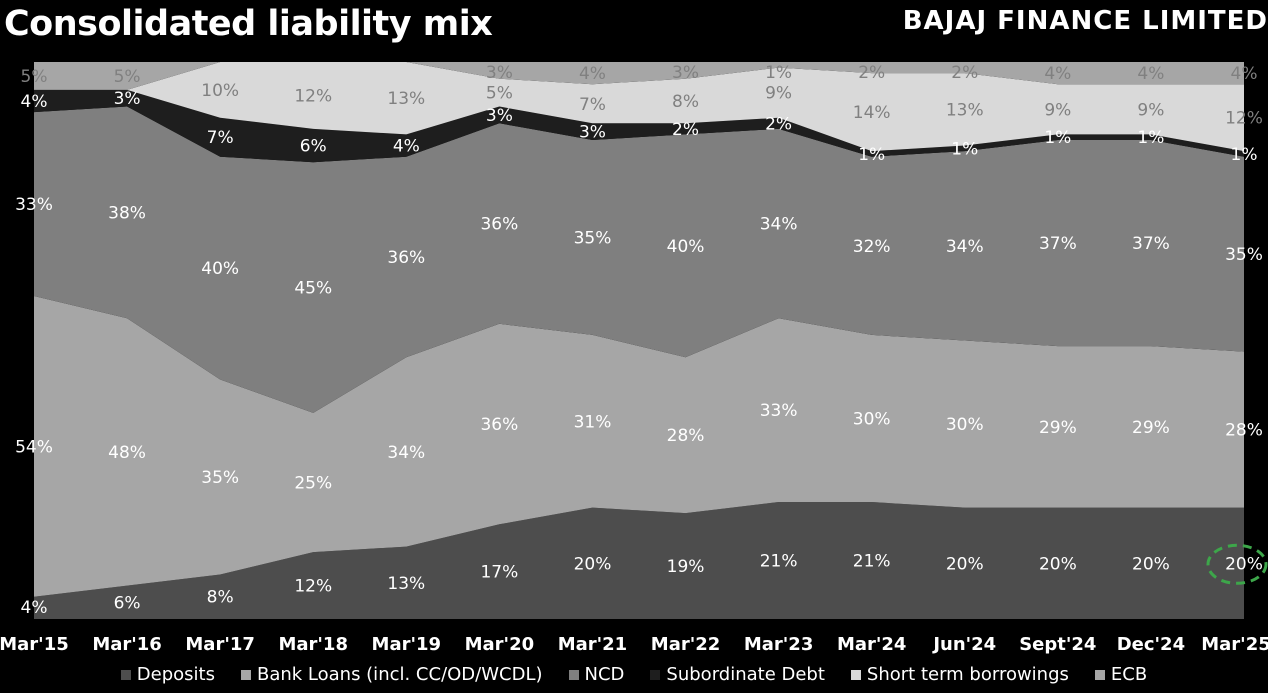  I want to click on data-label-short-term-borrowings: 13%, so click(965, 110).